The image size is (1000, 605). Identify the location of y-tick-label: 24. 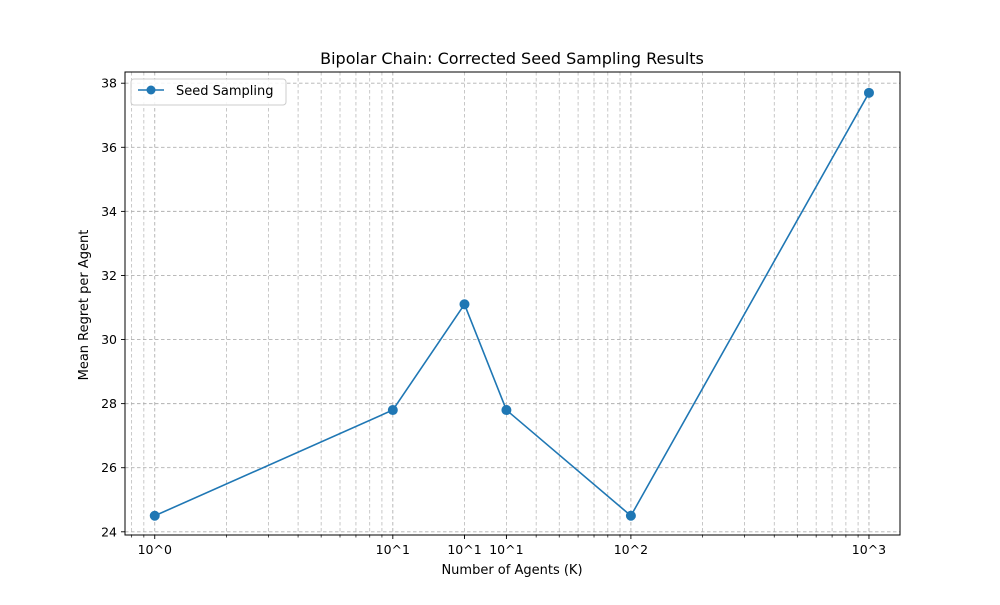
(109, 531).